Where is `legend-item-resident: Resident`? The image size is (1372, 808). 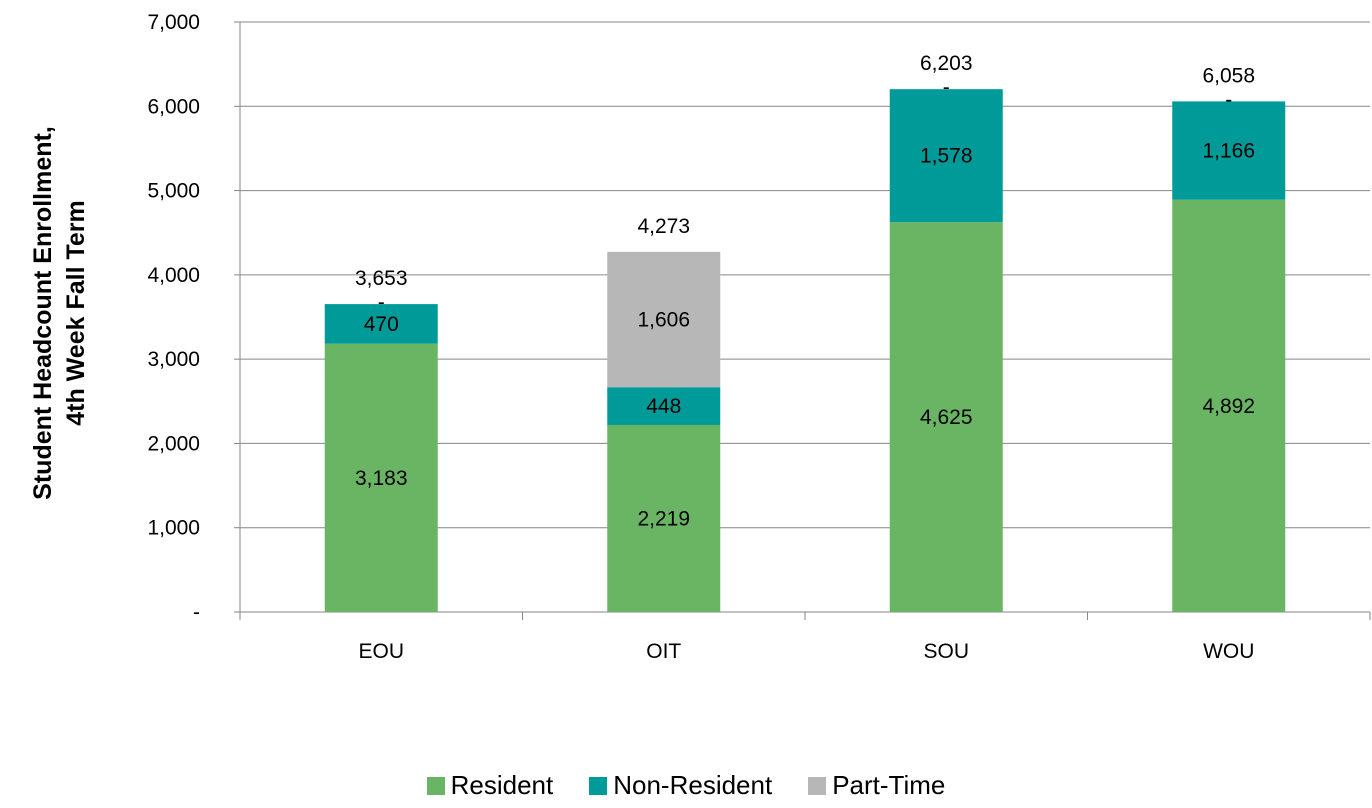 legend-item-resident: Resident is located at coordinates (490, 785).